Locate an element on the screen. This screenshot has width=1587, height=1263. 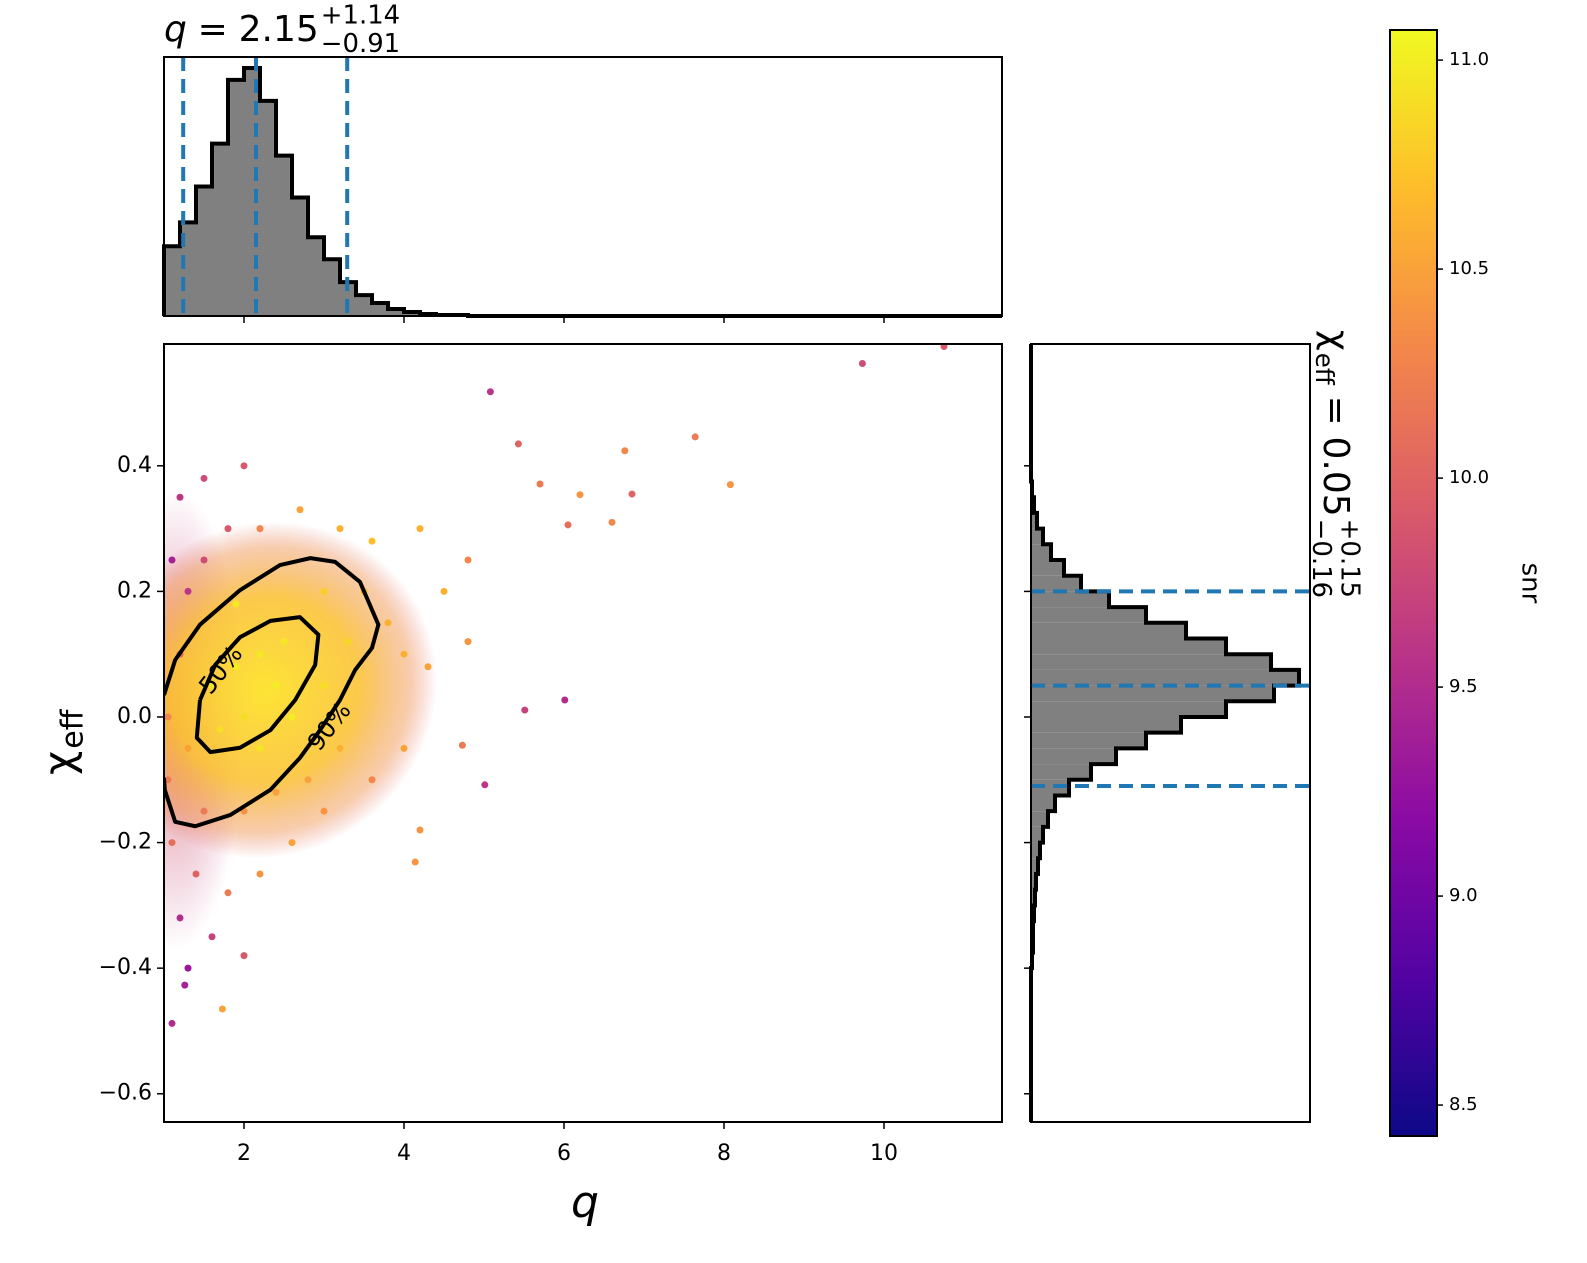
title-upper: +1.14 is located at coordinates (360, 15).